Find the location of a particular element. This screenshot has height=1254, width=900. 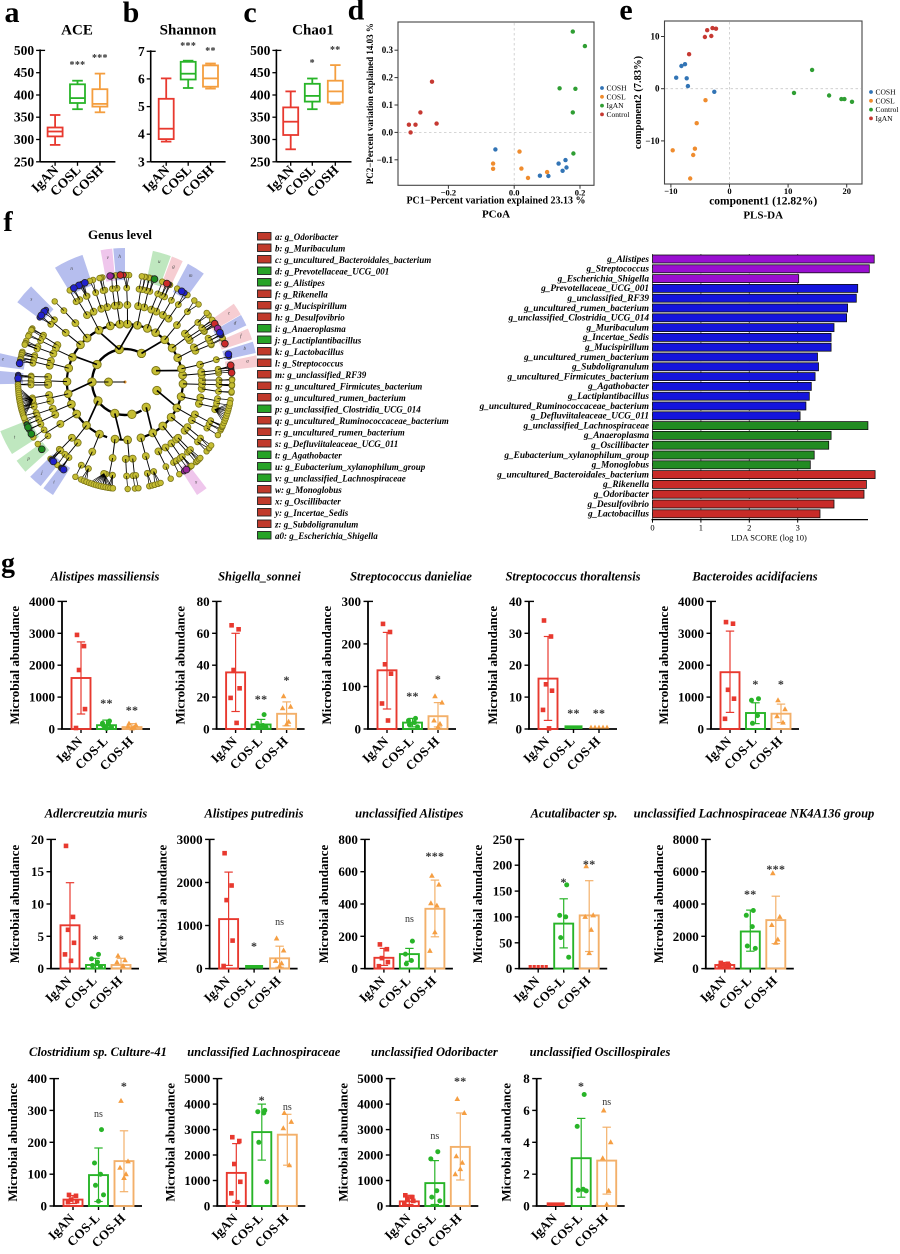

svg-text: unclassified Oscillospirales is located at coordinates (600, 1052).